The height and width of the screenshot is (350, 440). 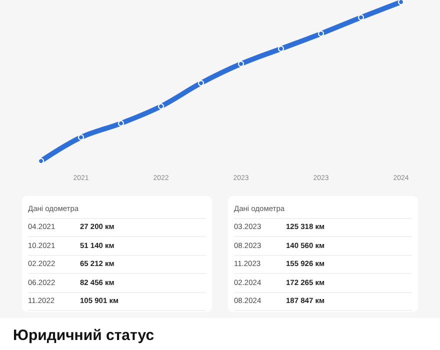 I want to click on text: Юридичний статус, so click(x=83, y=335).